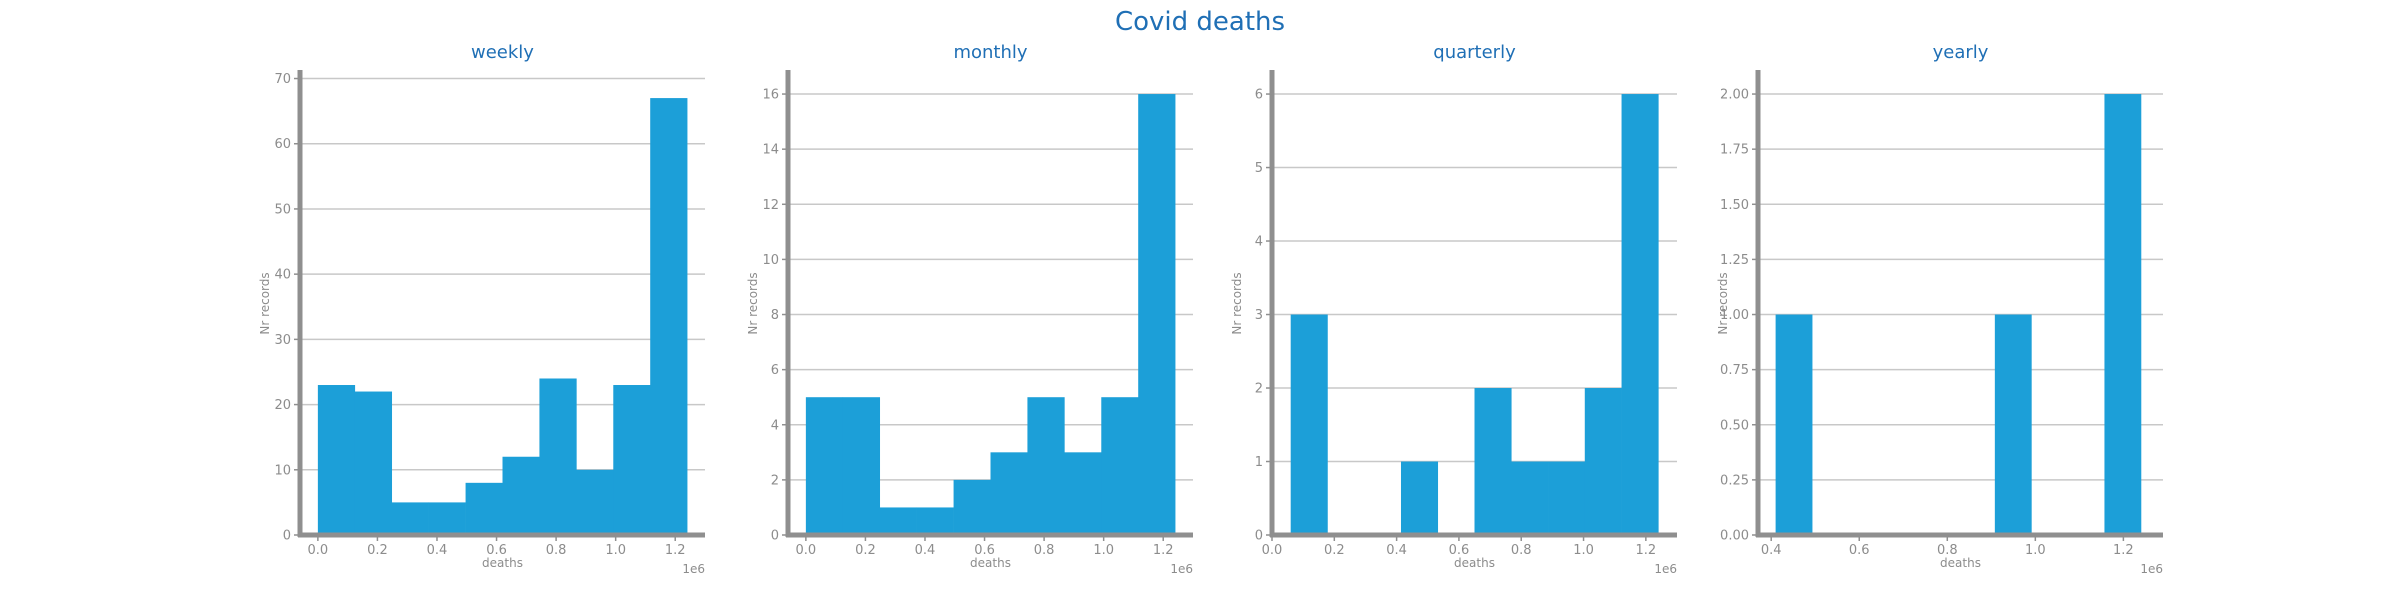 Image resolution: width=2400 pixels, height=600 pixels. What do you see at coordinates (282, 340) in the screenshot?
I see `y-tick-label: 30` at bounding box center [282, 340].